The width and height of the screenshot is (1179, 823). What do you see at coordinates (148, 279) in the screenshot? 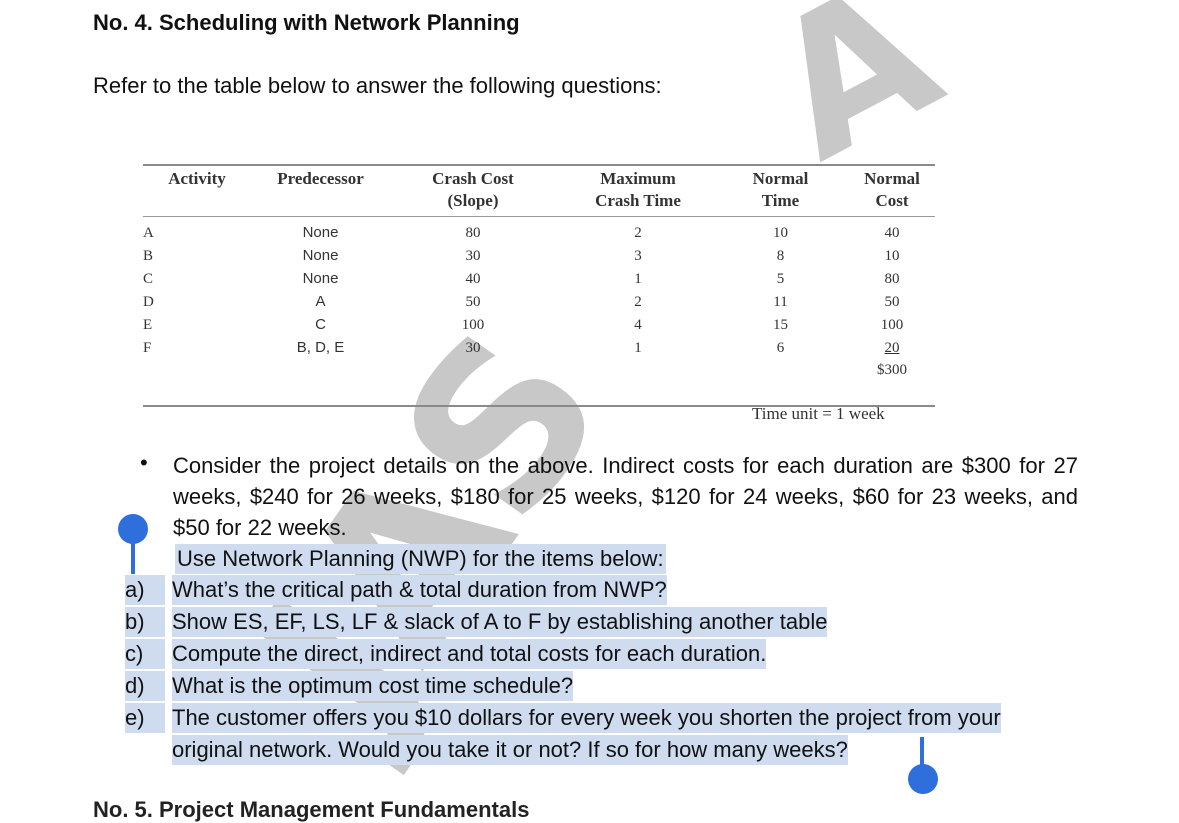
I see `cell-activity: C` at bounding box center [148, 279].